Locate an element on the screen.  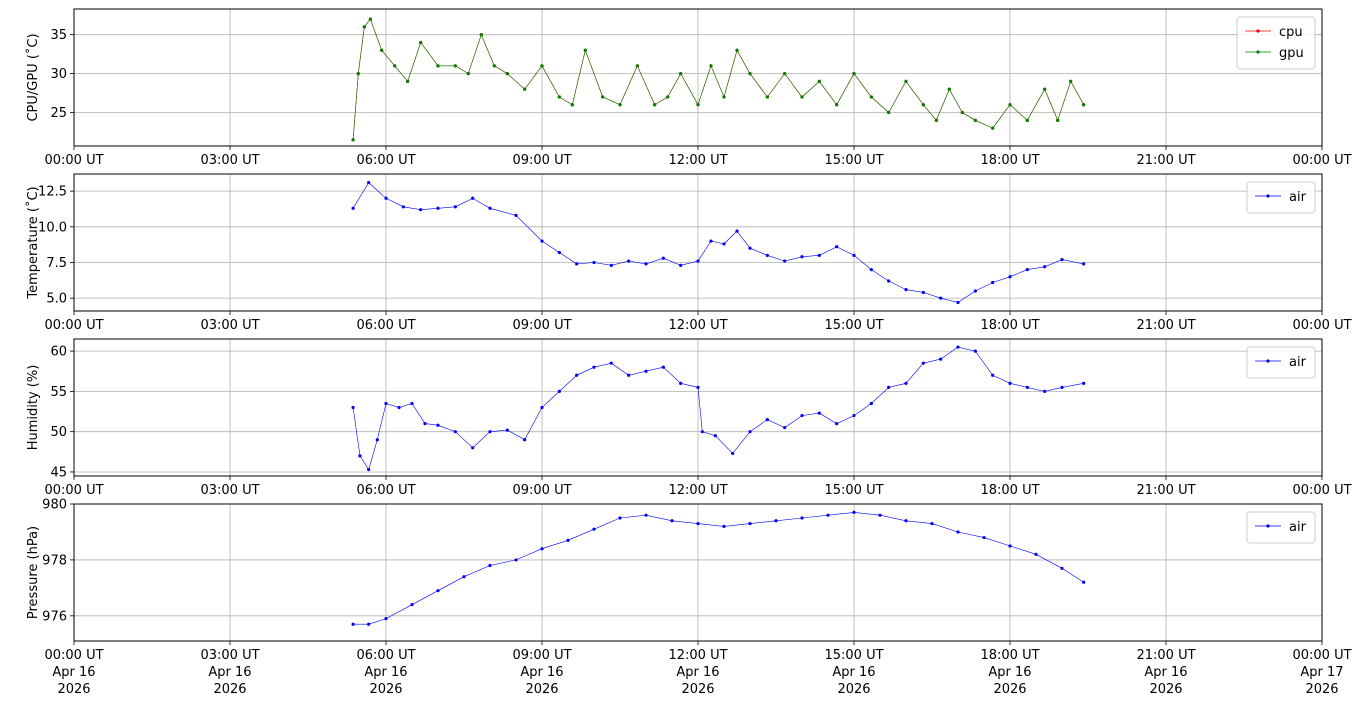
legend-label: cpu is located at coordinates (1291, 32).